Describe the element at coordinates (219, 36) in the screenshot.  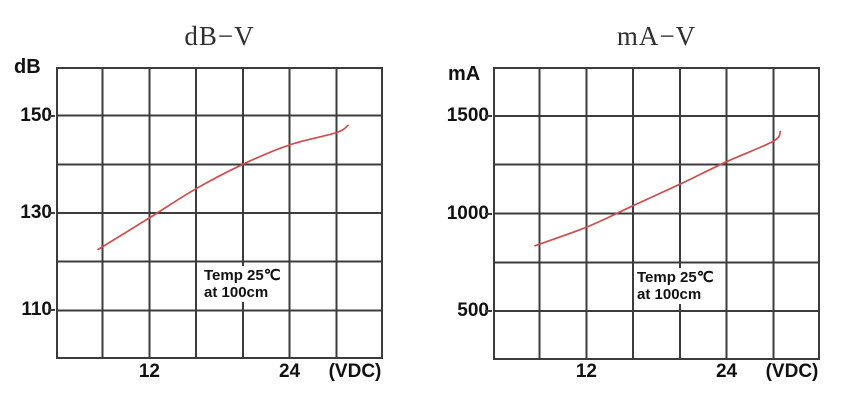
I see `chart-title-db-v: dB−V` at that location.